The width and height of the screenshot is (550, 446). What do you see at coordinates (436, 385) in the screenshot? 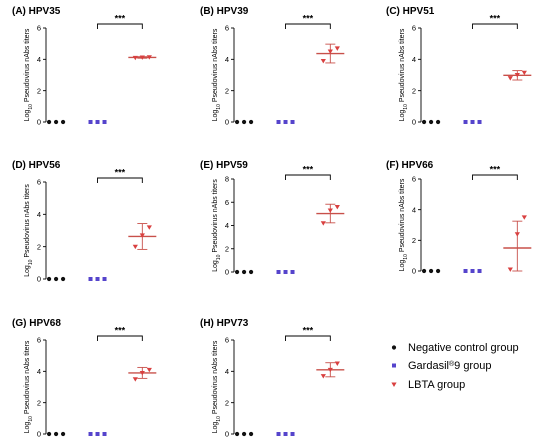
I see `legend-label: LBTA group` at bounding box center [436, 385].